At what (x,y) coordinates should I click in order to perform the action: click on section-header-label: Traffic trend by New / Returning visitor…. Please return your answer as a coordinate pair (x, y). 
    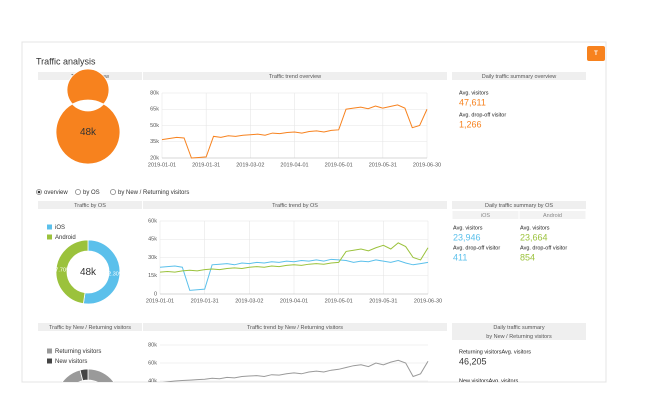
    Looking at the image, I should click on (295, 328).